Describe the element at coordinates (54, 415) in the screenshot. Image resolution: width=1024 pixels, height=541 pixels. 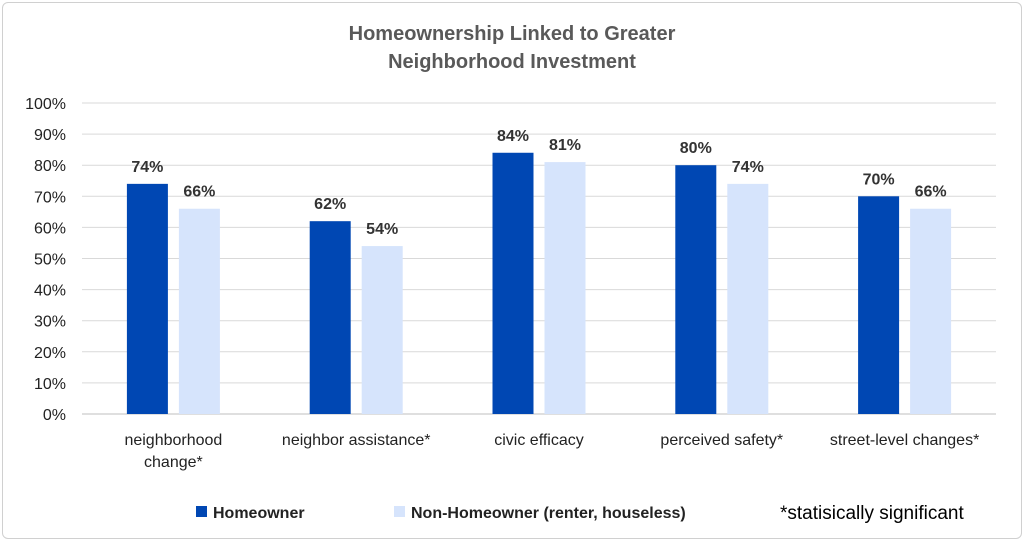
I see `y-tick-label: 0%` at that location.